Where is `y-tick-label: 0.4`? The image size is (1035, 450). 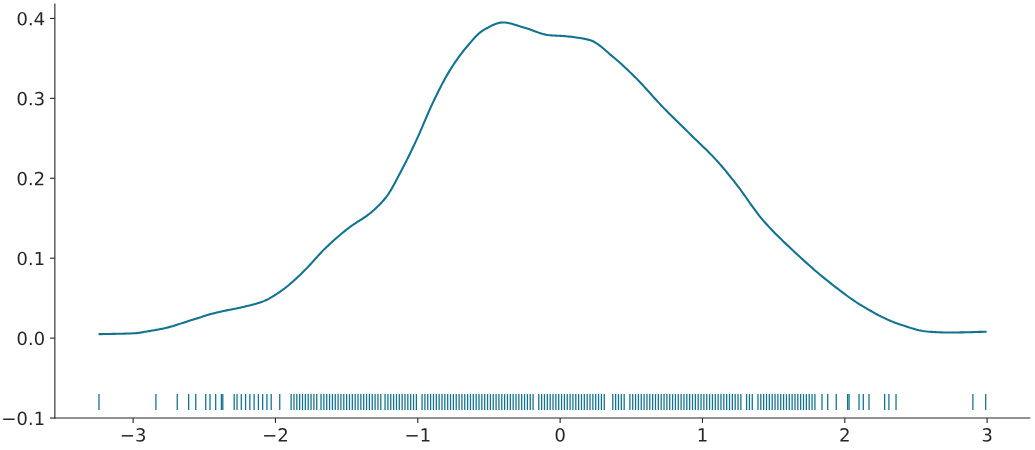 y-tick-label: 0.4 is located at coordinates (31, 18).